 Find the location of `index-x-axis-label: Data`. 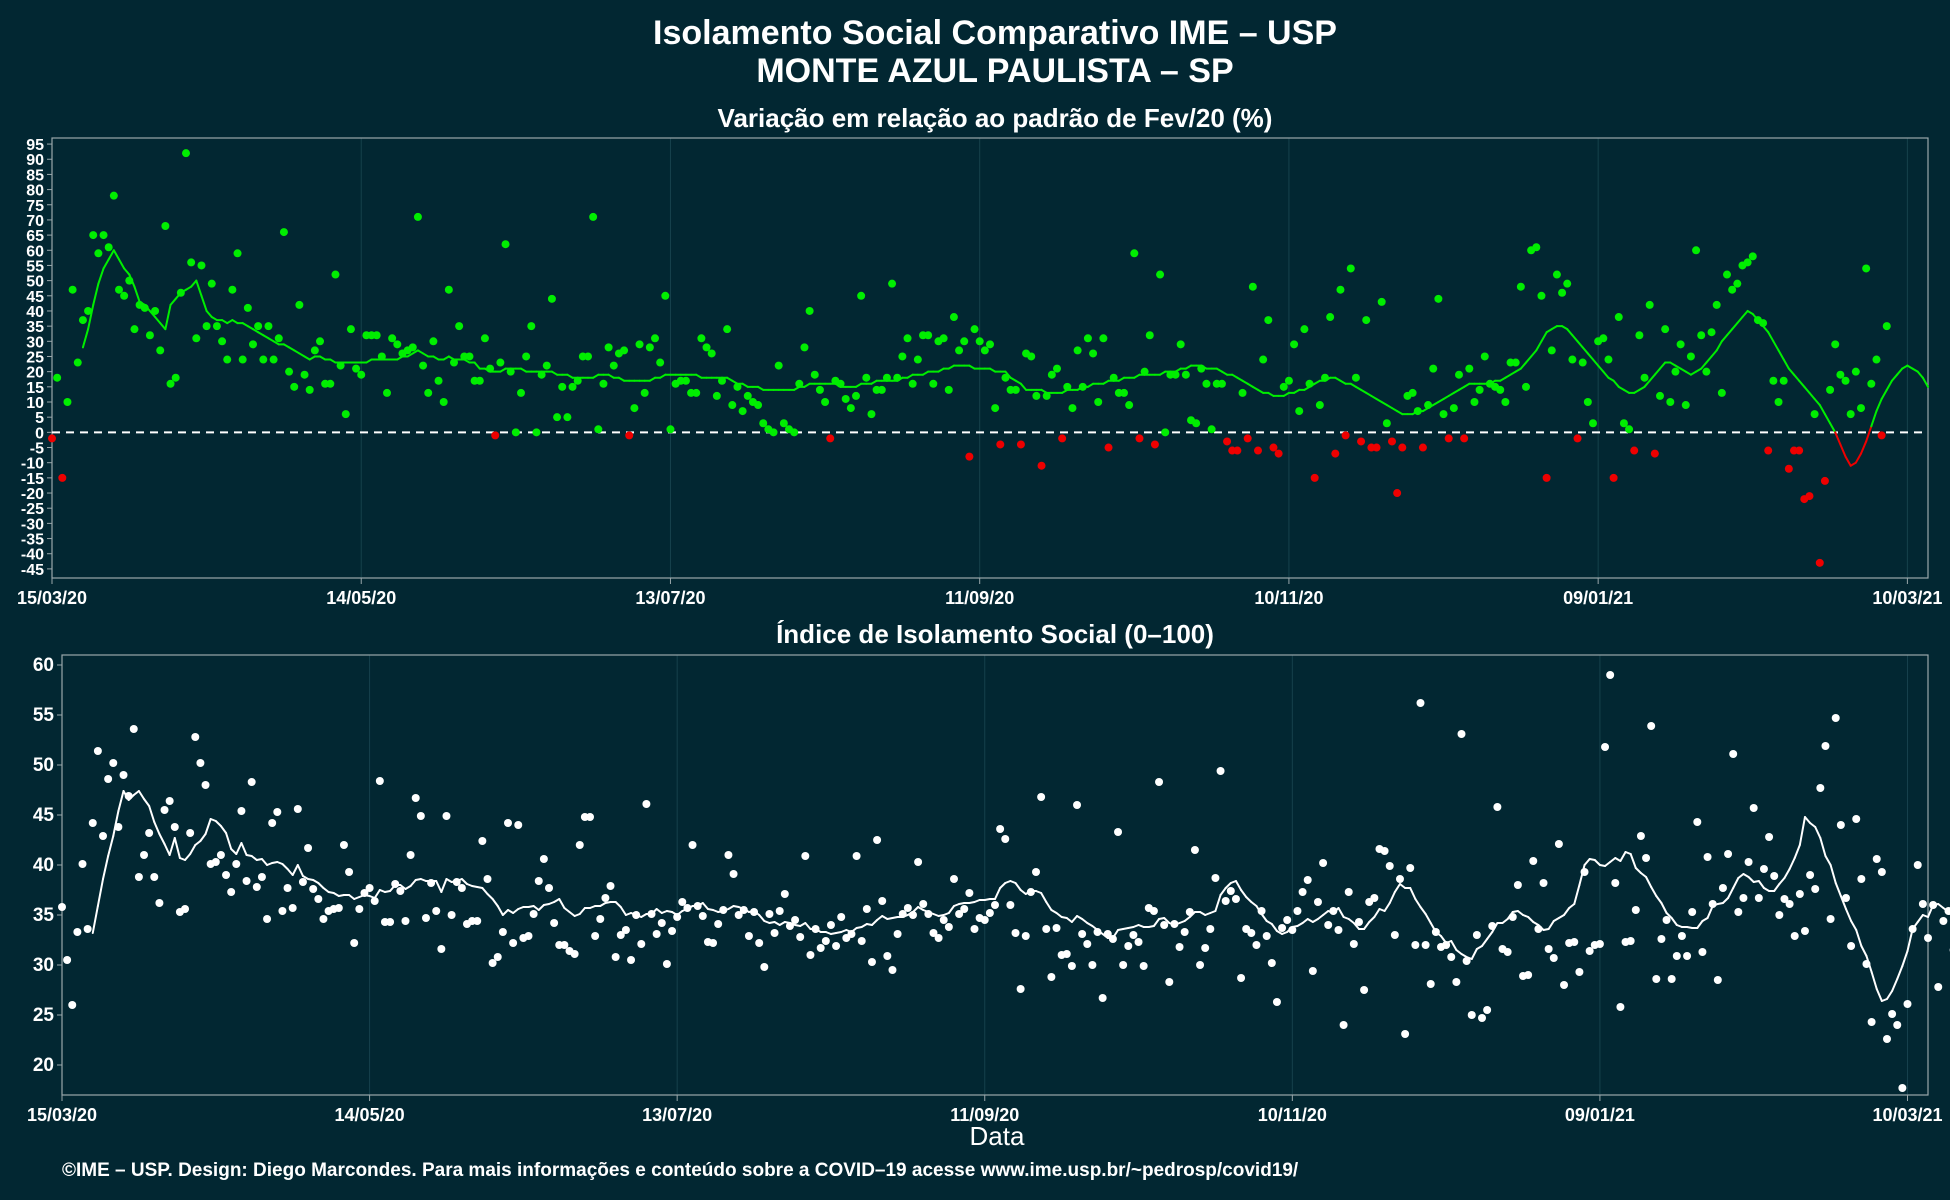

index-x-axis-label: Data is located at coordinates (997, 1136).